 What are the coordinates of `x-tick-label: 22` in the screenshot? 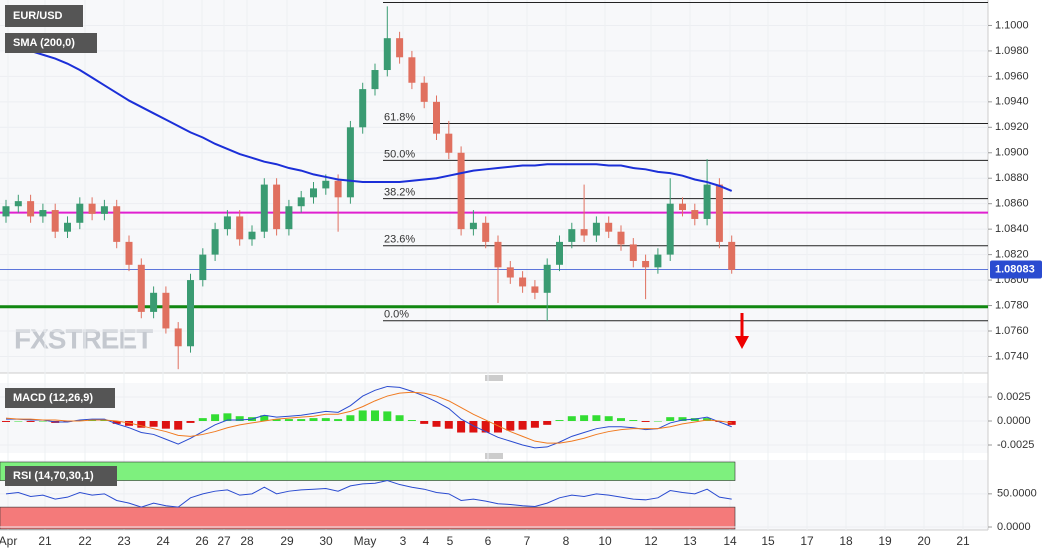 It's located at (85, 541).